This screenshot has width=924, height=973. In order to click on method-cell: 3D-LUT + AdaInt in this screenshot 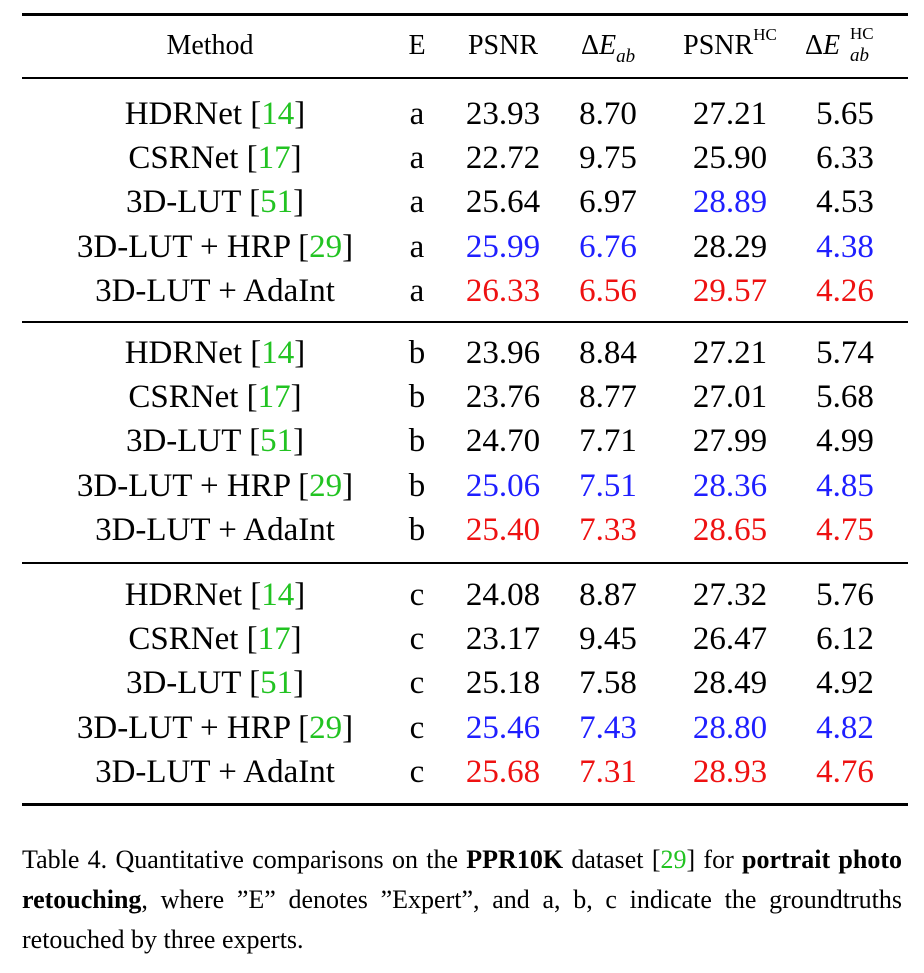, I will do `click(215, 530)`.